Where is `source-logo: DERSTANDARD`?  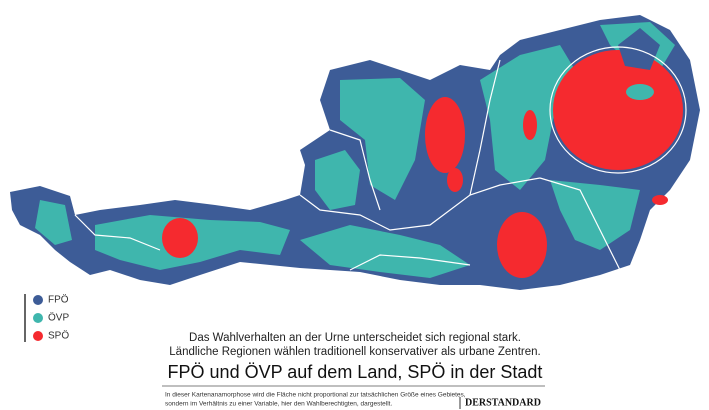
source-logo: DERSTANDARD is located at coordinates (503, 402).